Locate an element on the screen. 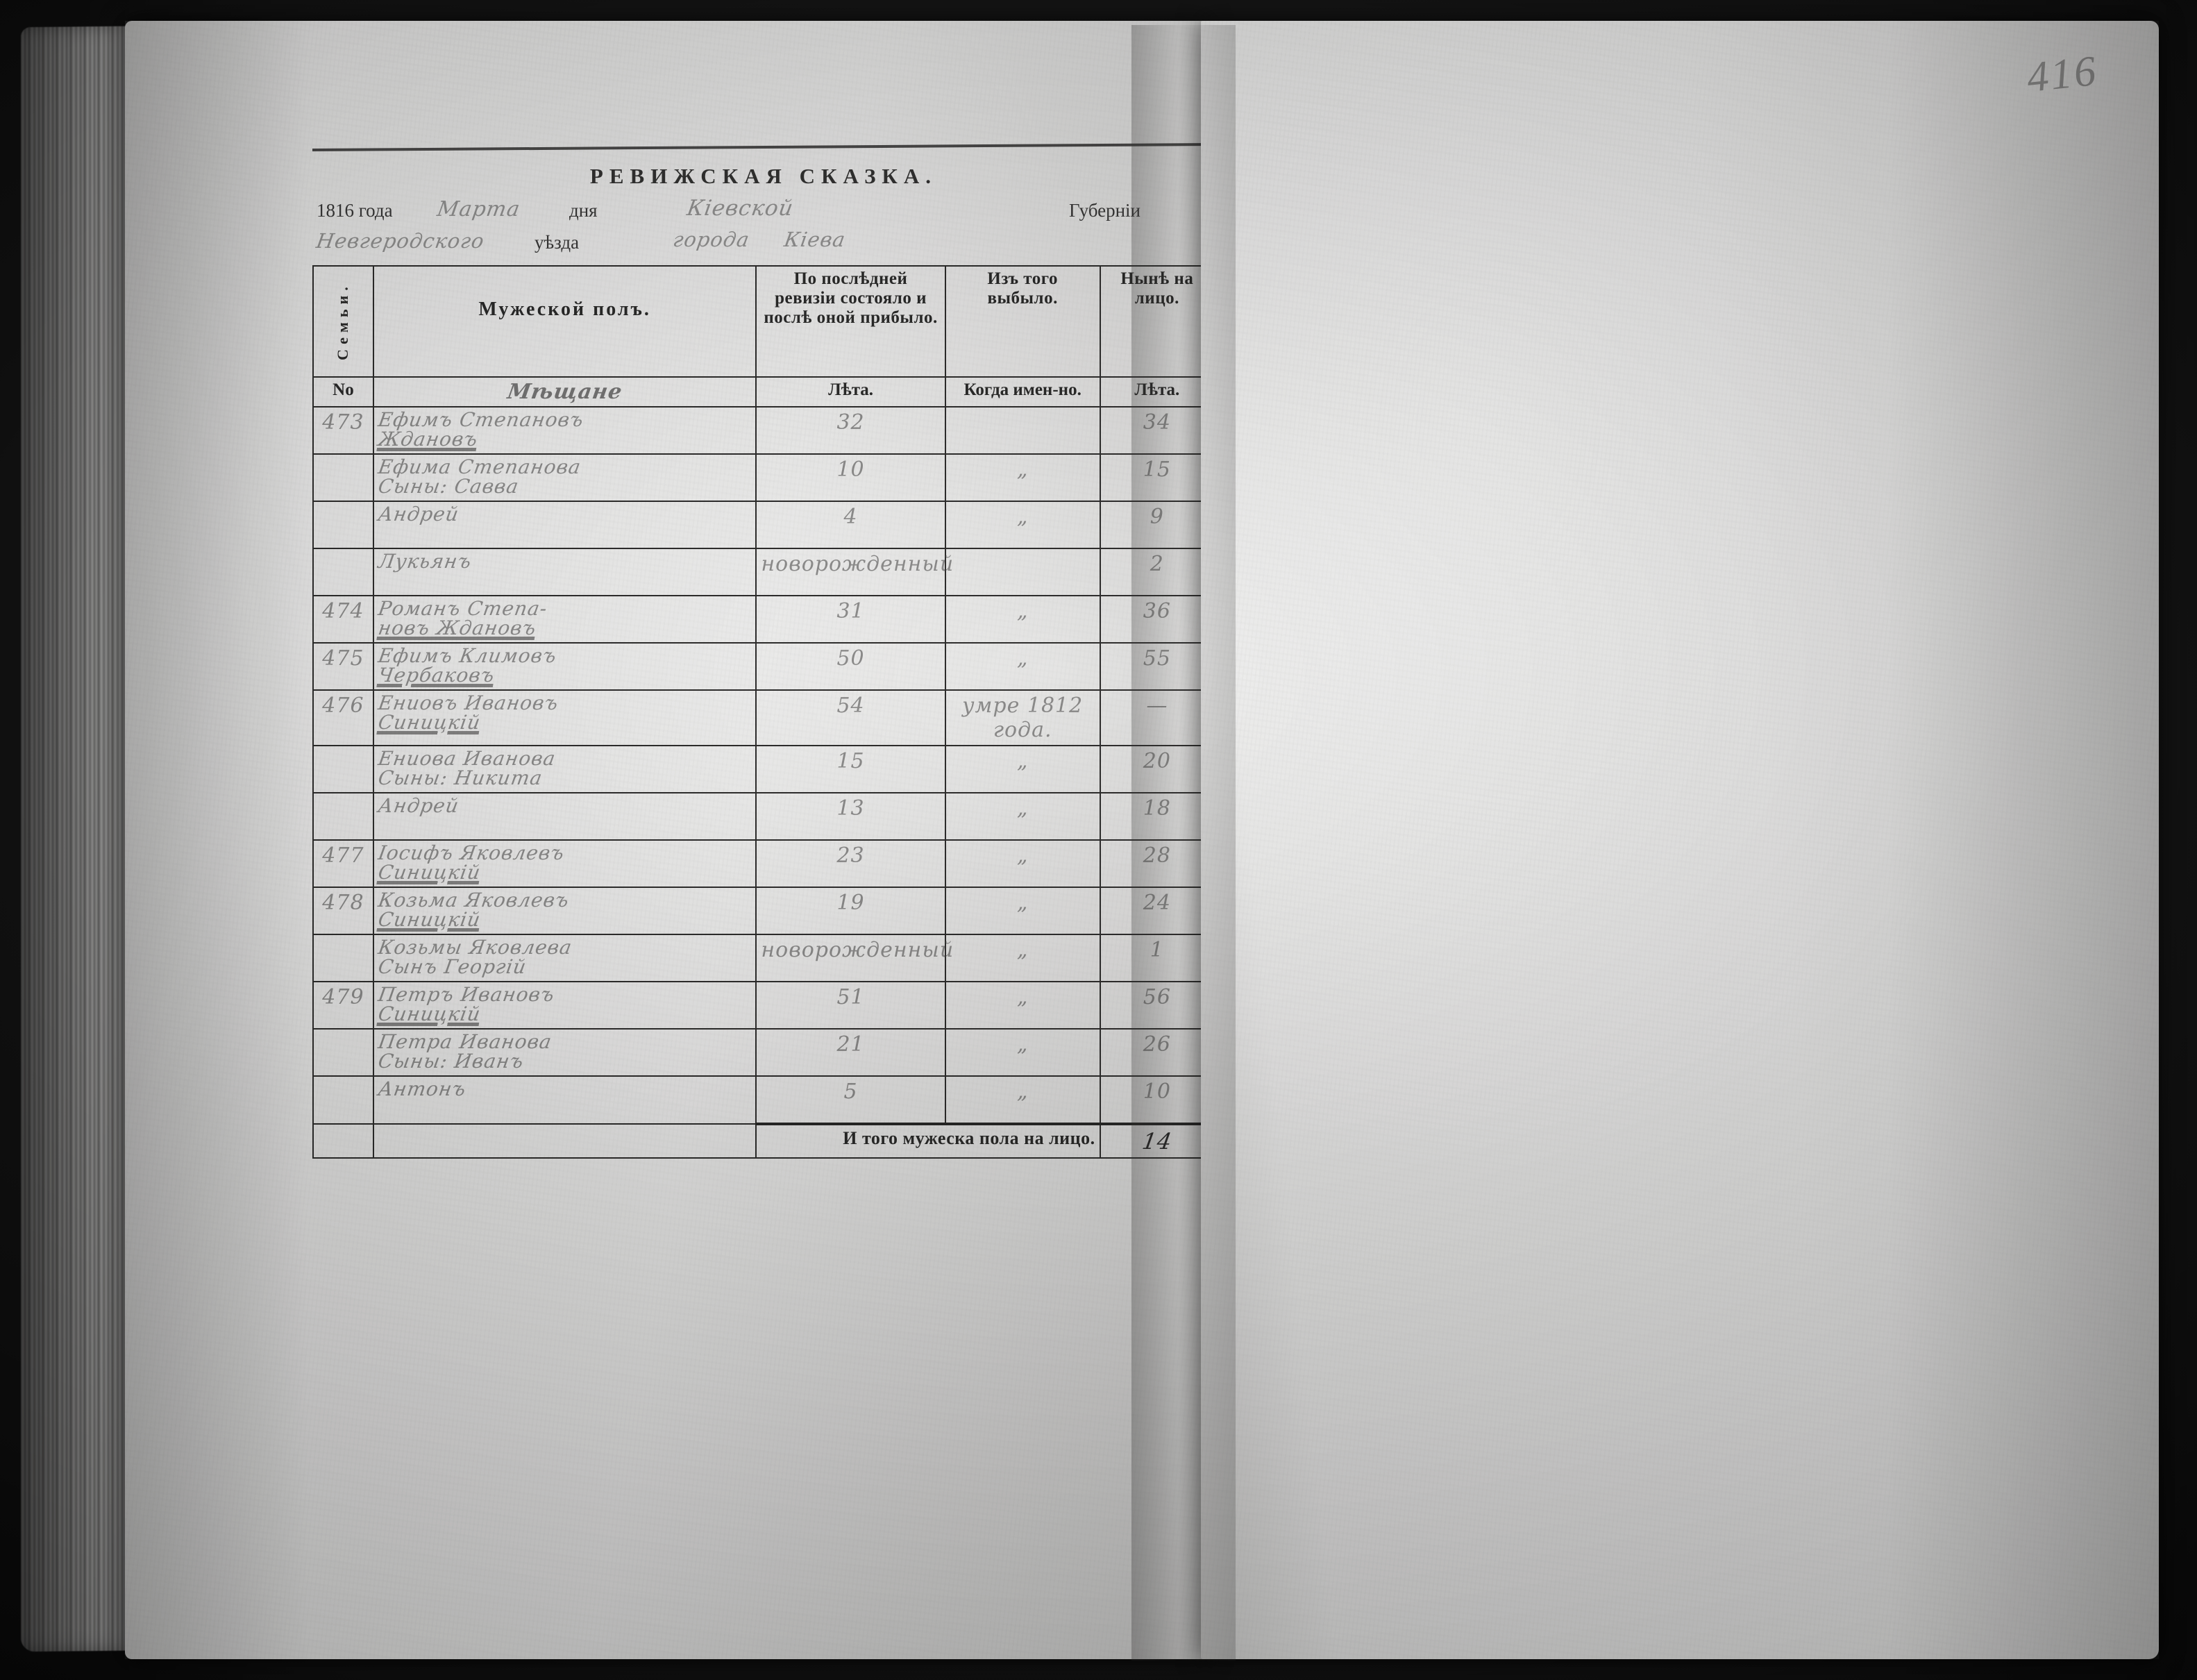  left-uezd-hw: Невгеродского is located at coordinates (400, 241).